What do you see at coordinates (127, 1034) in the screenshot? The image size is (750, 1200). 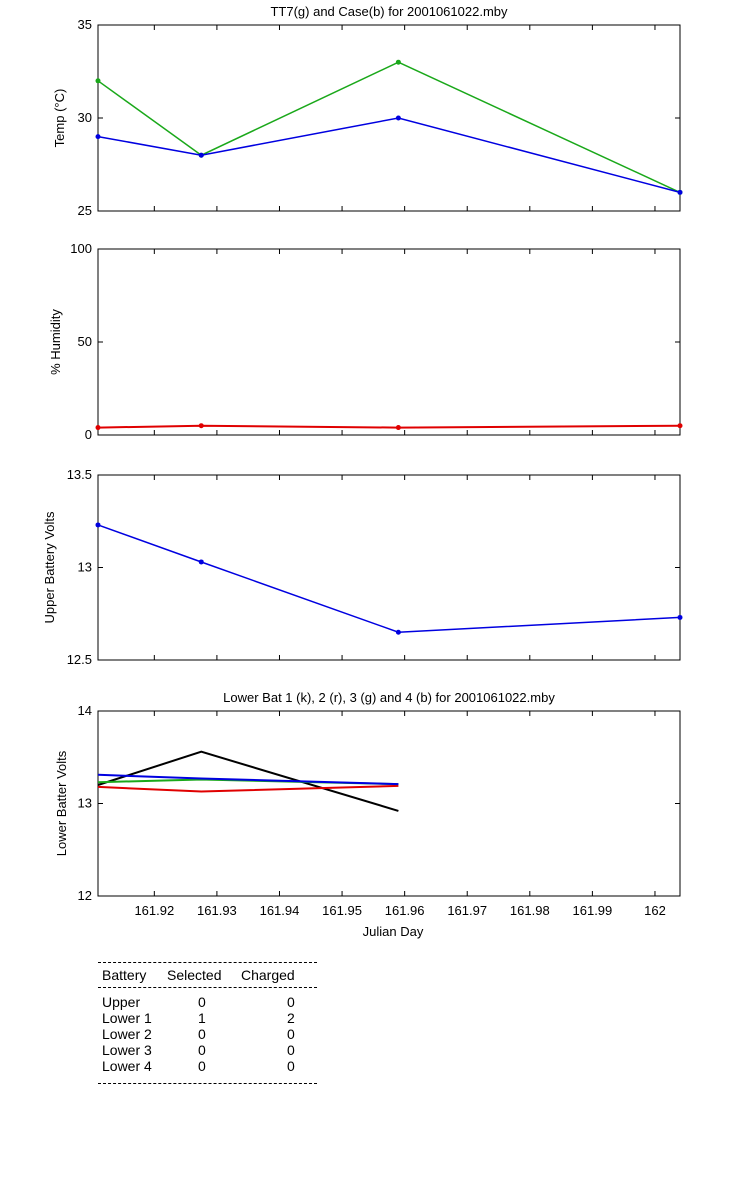 I see `row-battery: Lower 2` at bounding box center [127, 1034].